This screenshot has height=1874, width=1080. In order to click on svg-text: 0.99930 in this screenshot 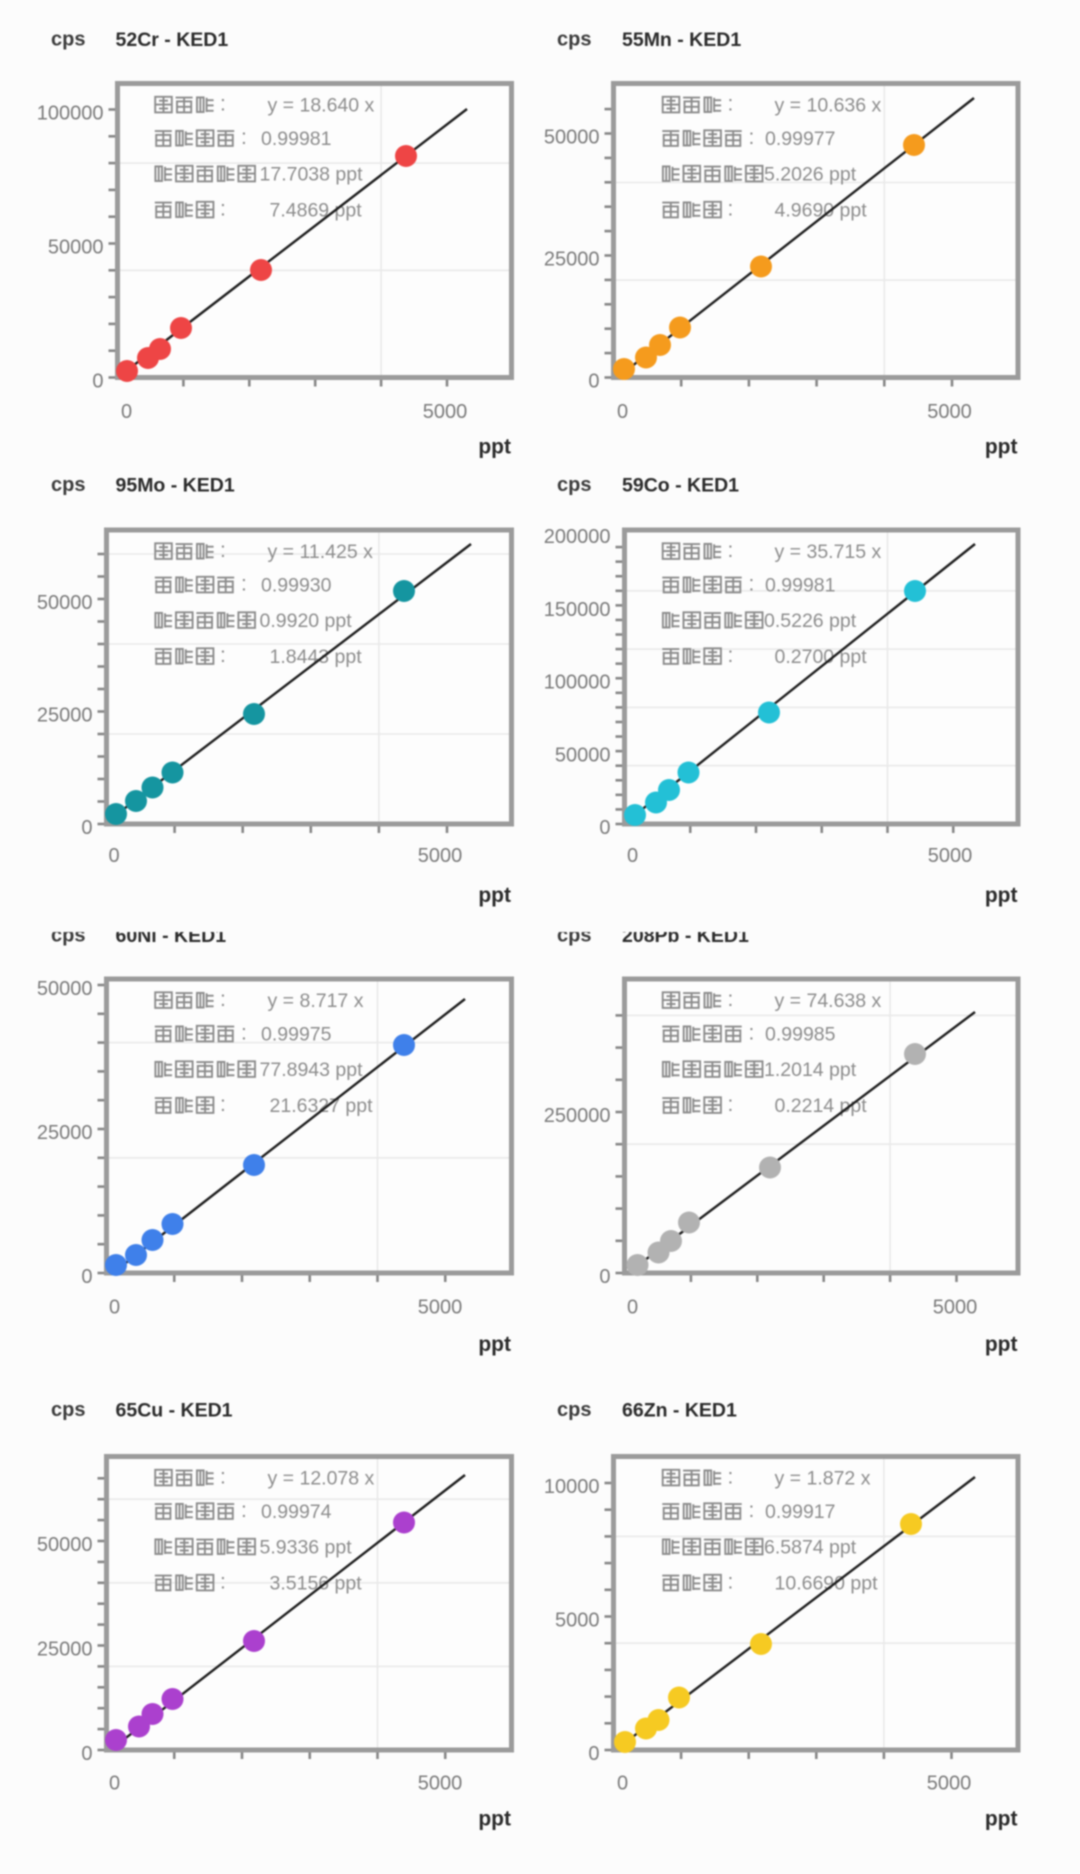, I will do `click(296, 586)`.